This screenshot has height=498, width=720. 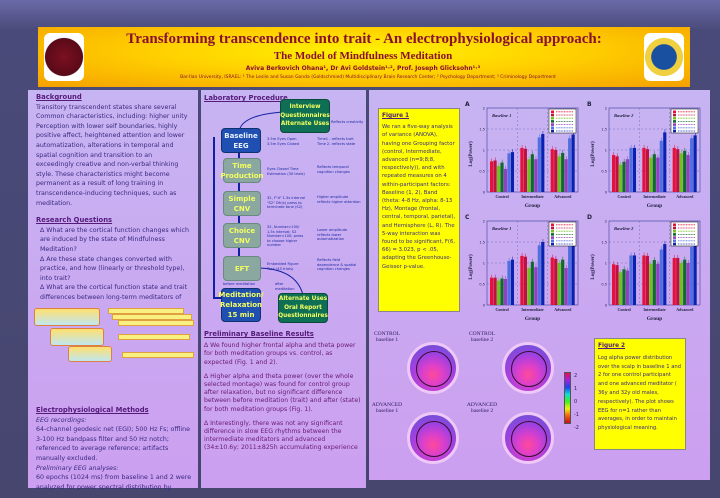 What do you see at coordinates (501, 228) in the screenshot?
I see `chart-title: Baseline 1` at bounding box center [501, 228].